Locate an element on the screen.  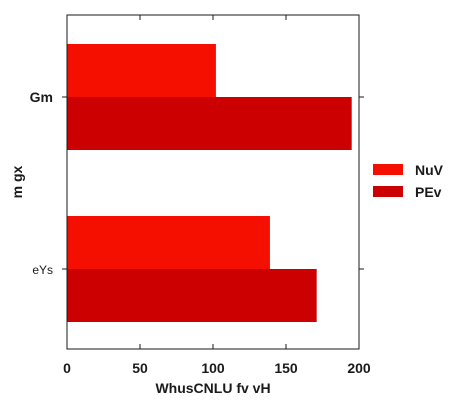
y-category-label: eYs is located at coordinates (42, 270).